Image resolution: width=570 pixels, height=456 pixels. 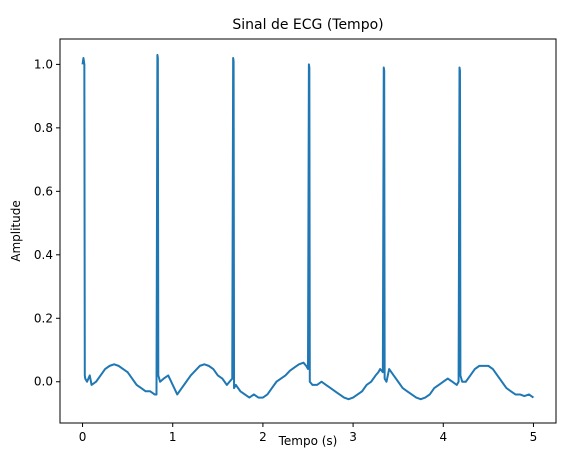 What do you see at coordinates (353, 437) in the screenshot?
I see `x-tick-label: 3` at bounding box center [353, 437].